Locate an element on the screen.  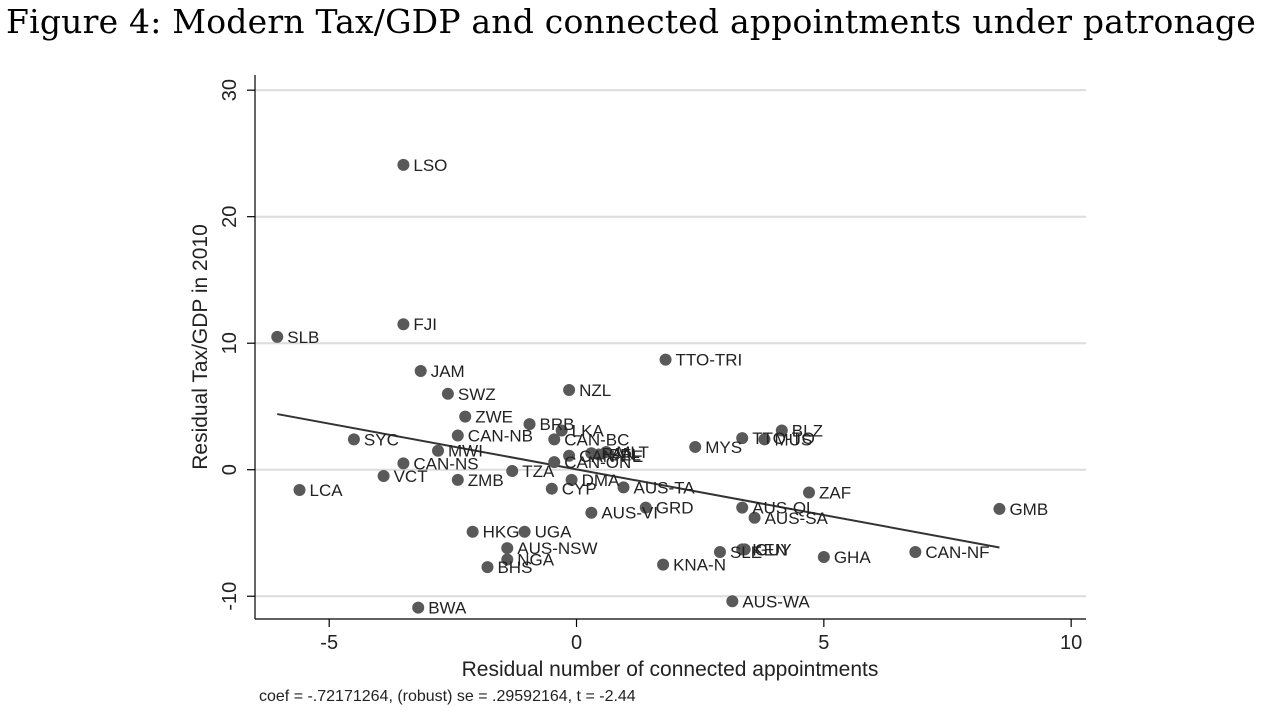
point-label: MWI is located at coordinates (465, 451).